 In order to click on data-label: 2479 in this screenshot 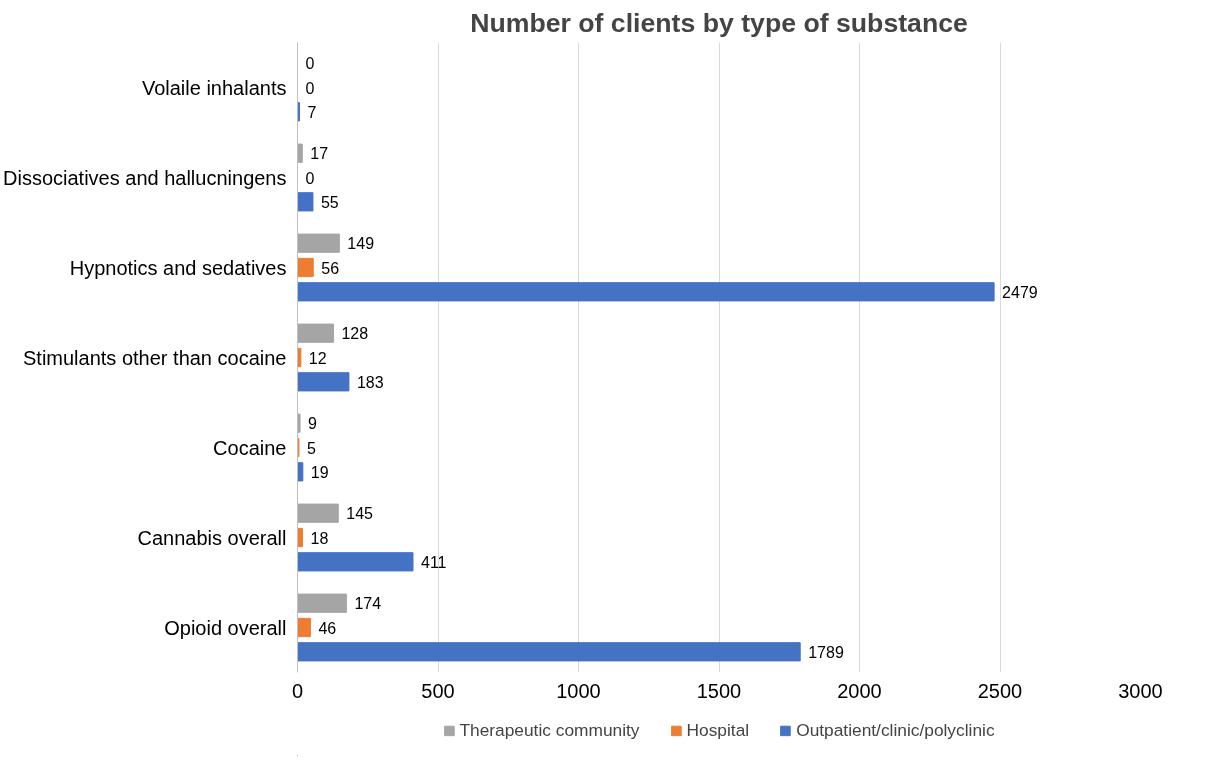, I will do `click(1020, 292)`.